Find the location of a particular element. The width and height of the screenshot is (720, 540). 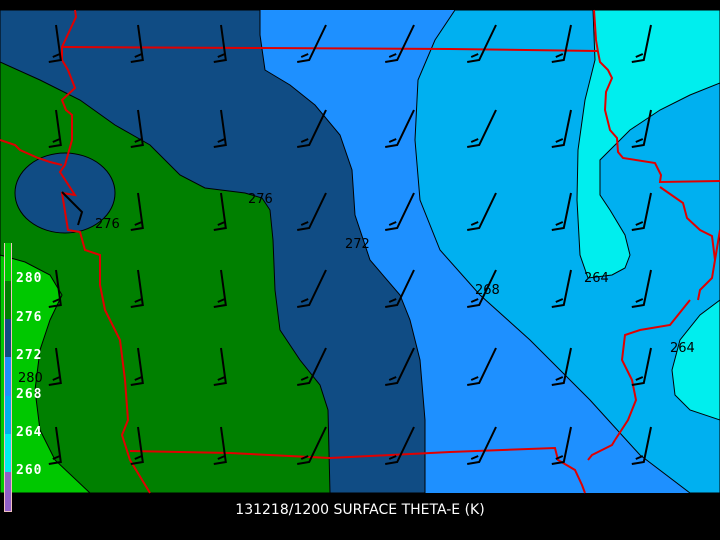

region-260-264-north is located at coordinates (648, 144).